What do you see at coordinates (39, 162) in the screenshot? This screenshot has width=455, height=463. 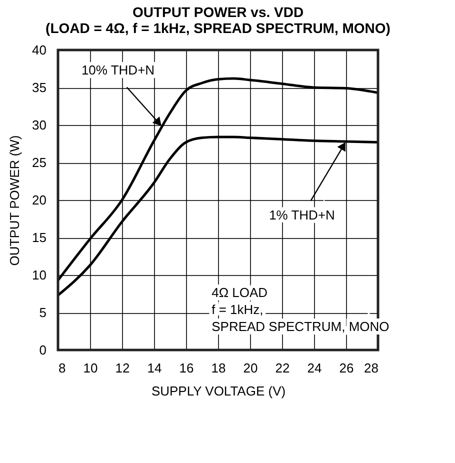 I see `y-tick-label: 25` at bounding box center [39, 162].